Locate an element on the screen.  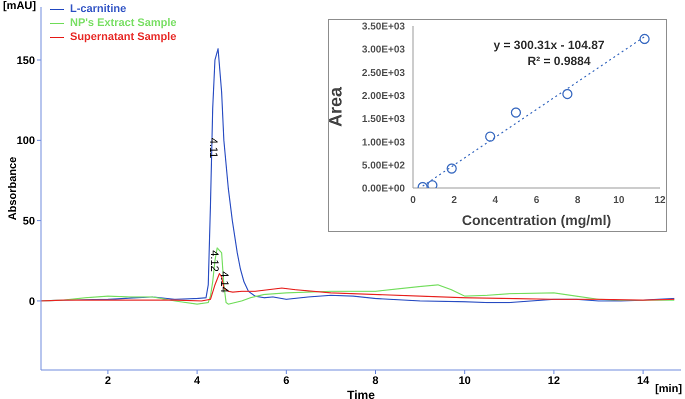
y-tick-label: 150 is located at coordinates (25, 60).